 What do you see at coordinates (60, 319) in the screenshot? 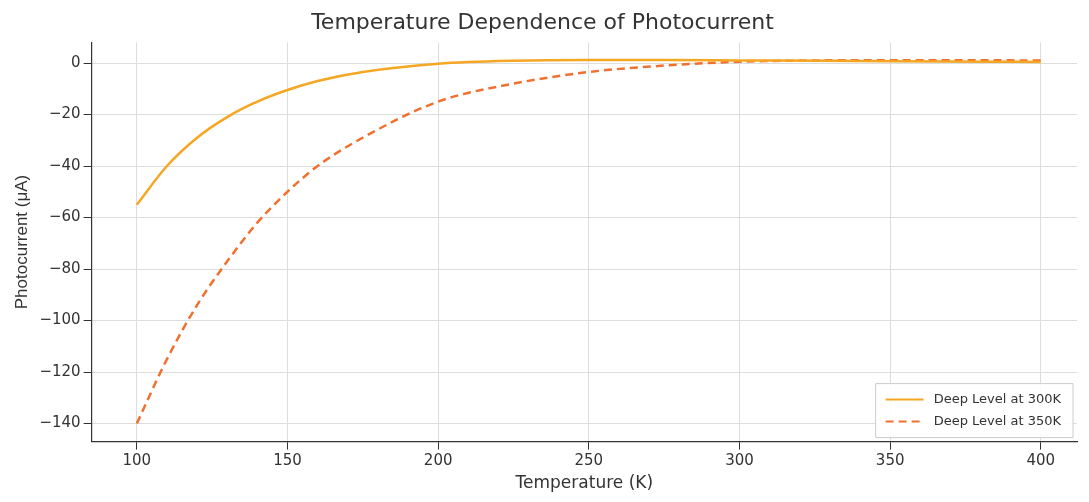
I see `y-tick-label: −100` at bounding box center [60, 319].